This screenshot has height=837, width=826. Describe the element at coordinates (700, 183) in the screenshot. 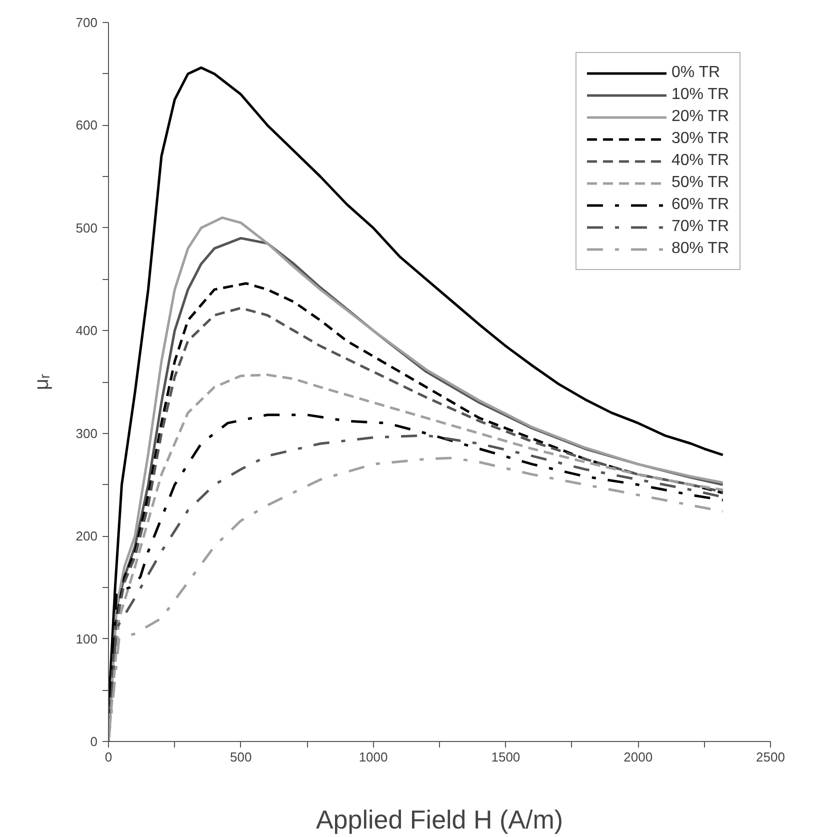

I see `legend-label: 50% TR` at that location.